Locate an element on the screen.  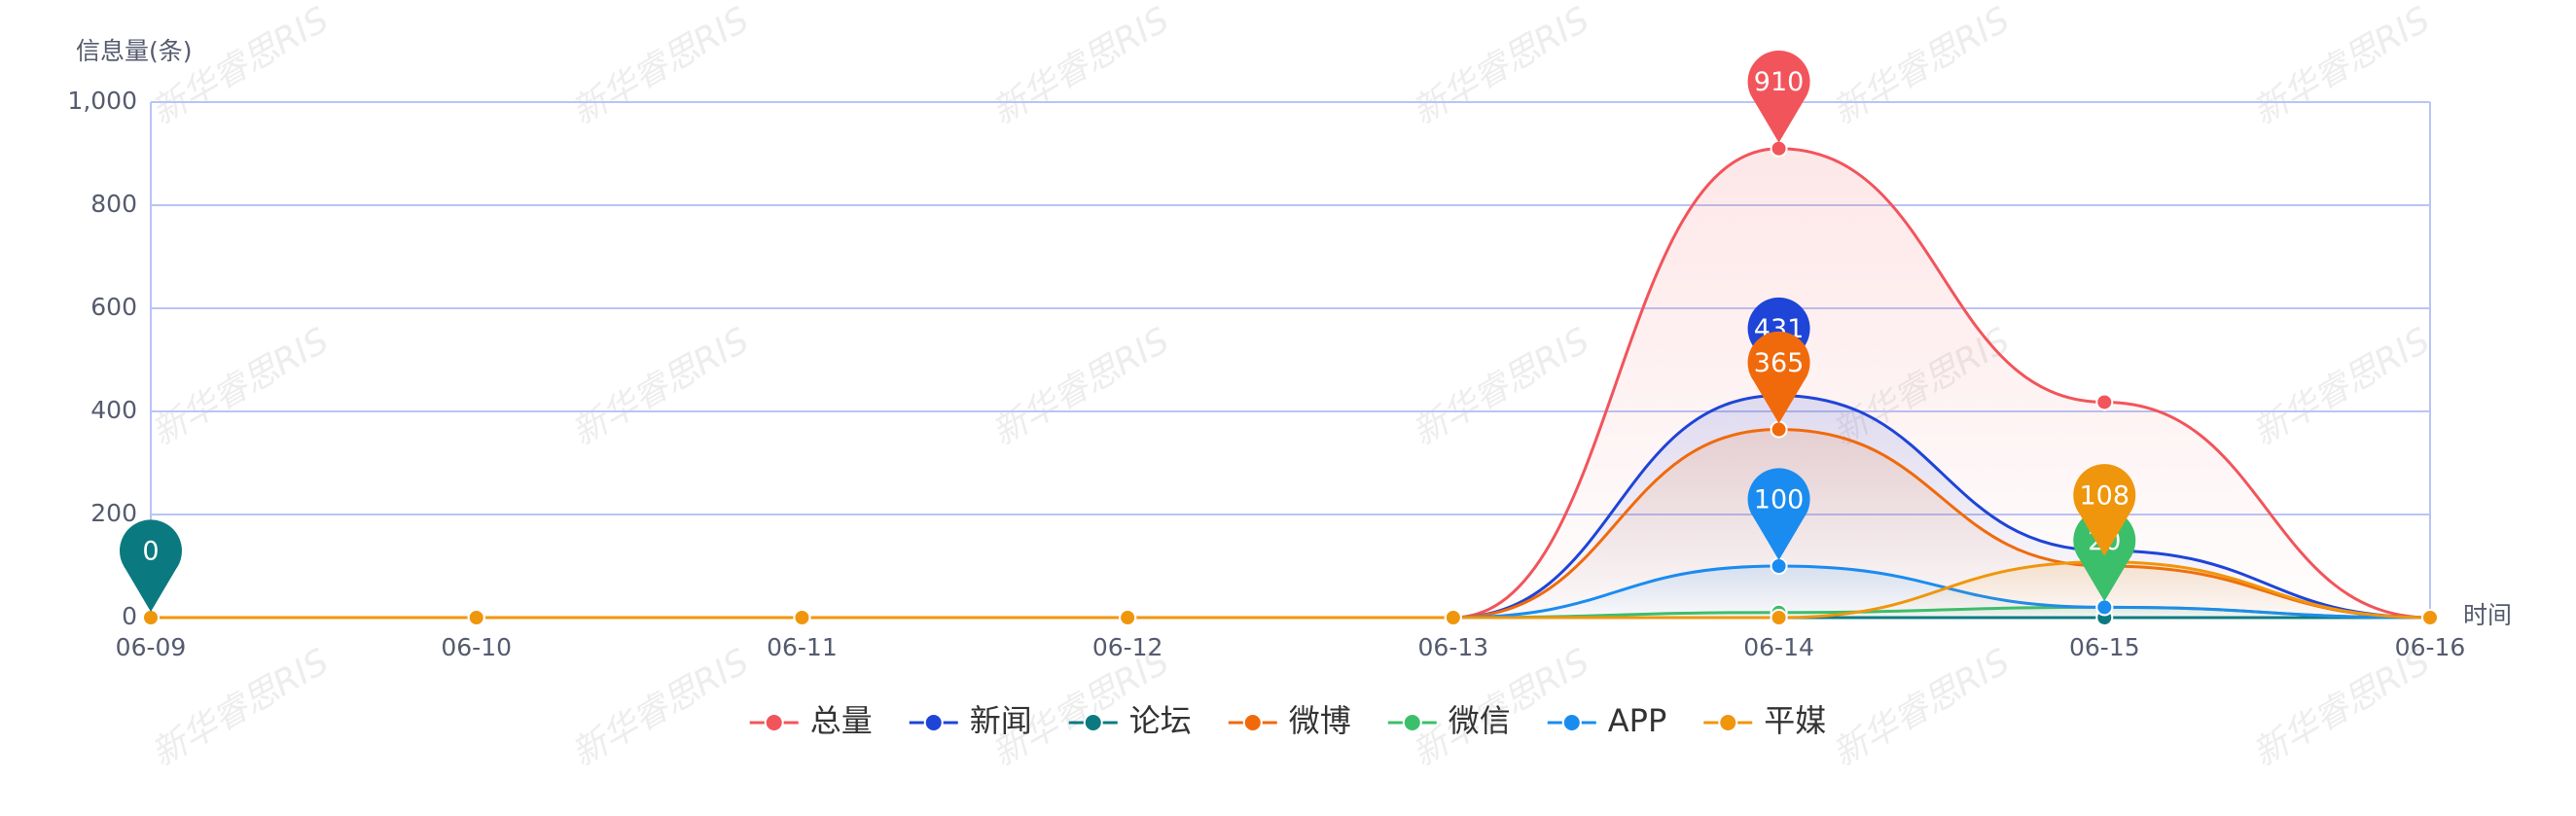
pin-label: 0 is located at coordinates (150, 552).